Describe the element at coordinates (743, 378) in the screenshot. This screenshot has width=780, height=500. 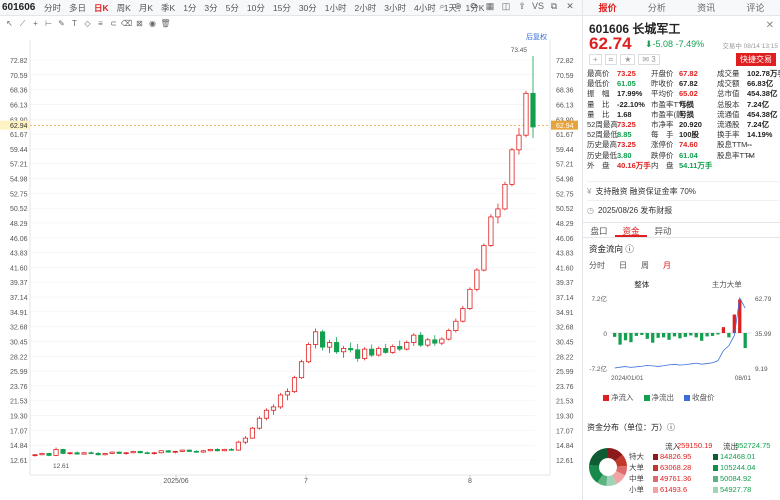
I see `flow-axis-label: 08/01` at that location.